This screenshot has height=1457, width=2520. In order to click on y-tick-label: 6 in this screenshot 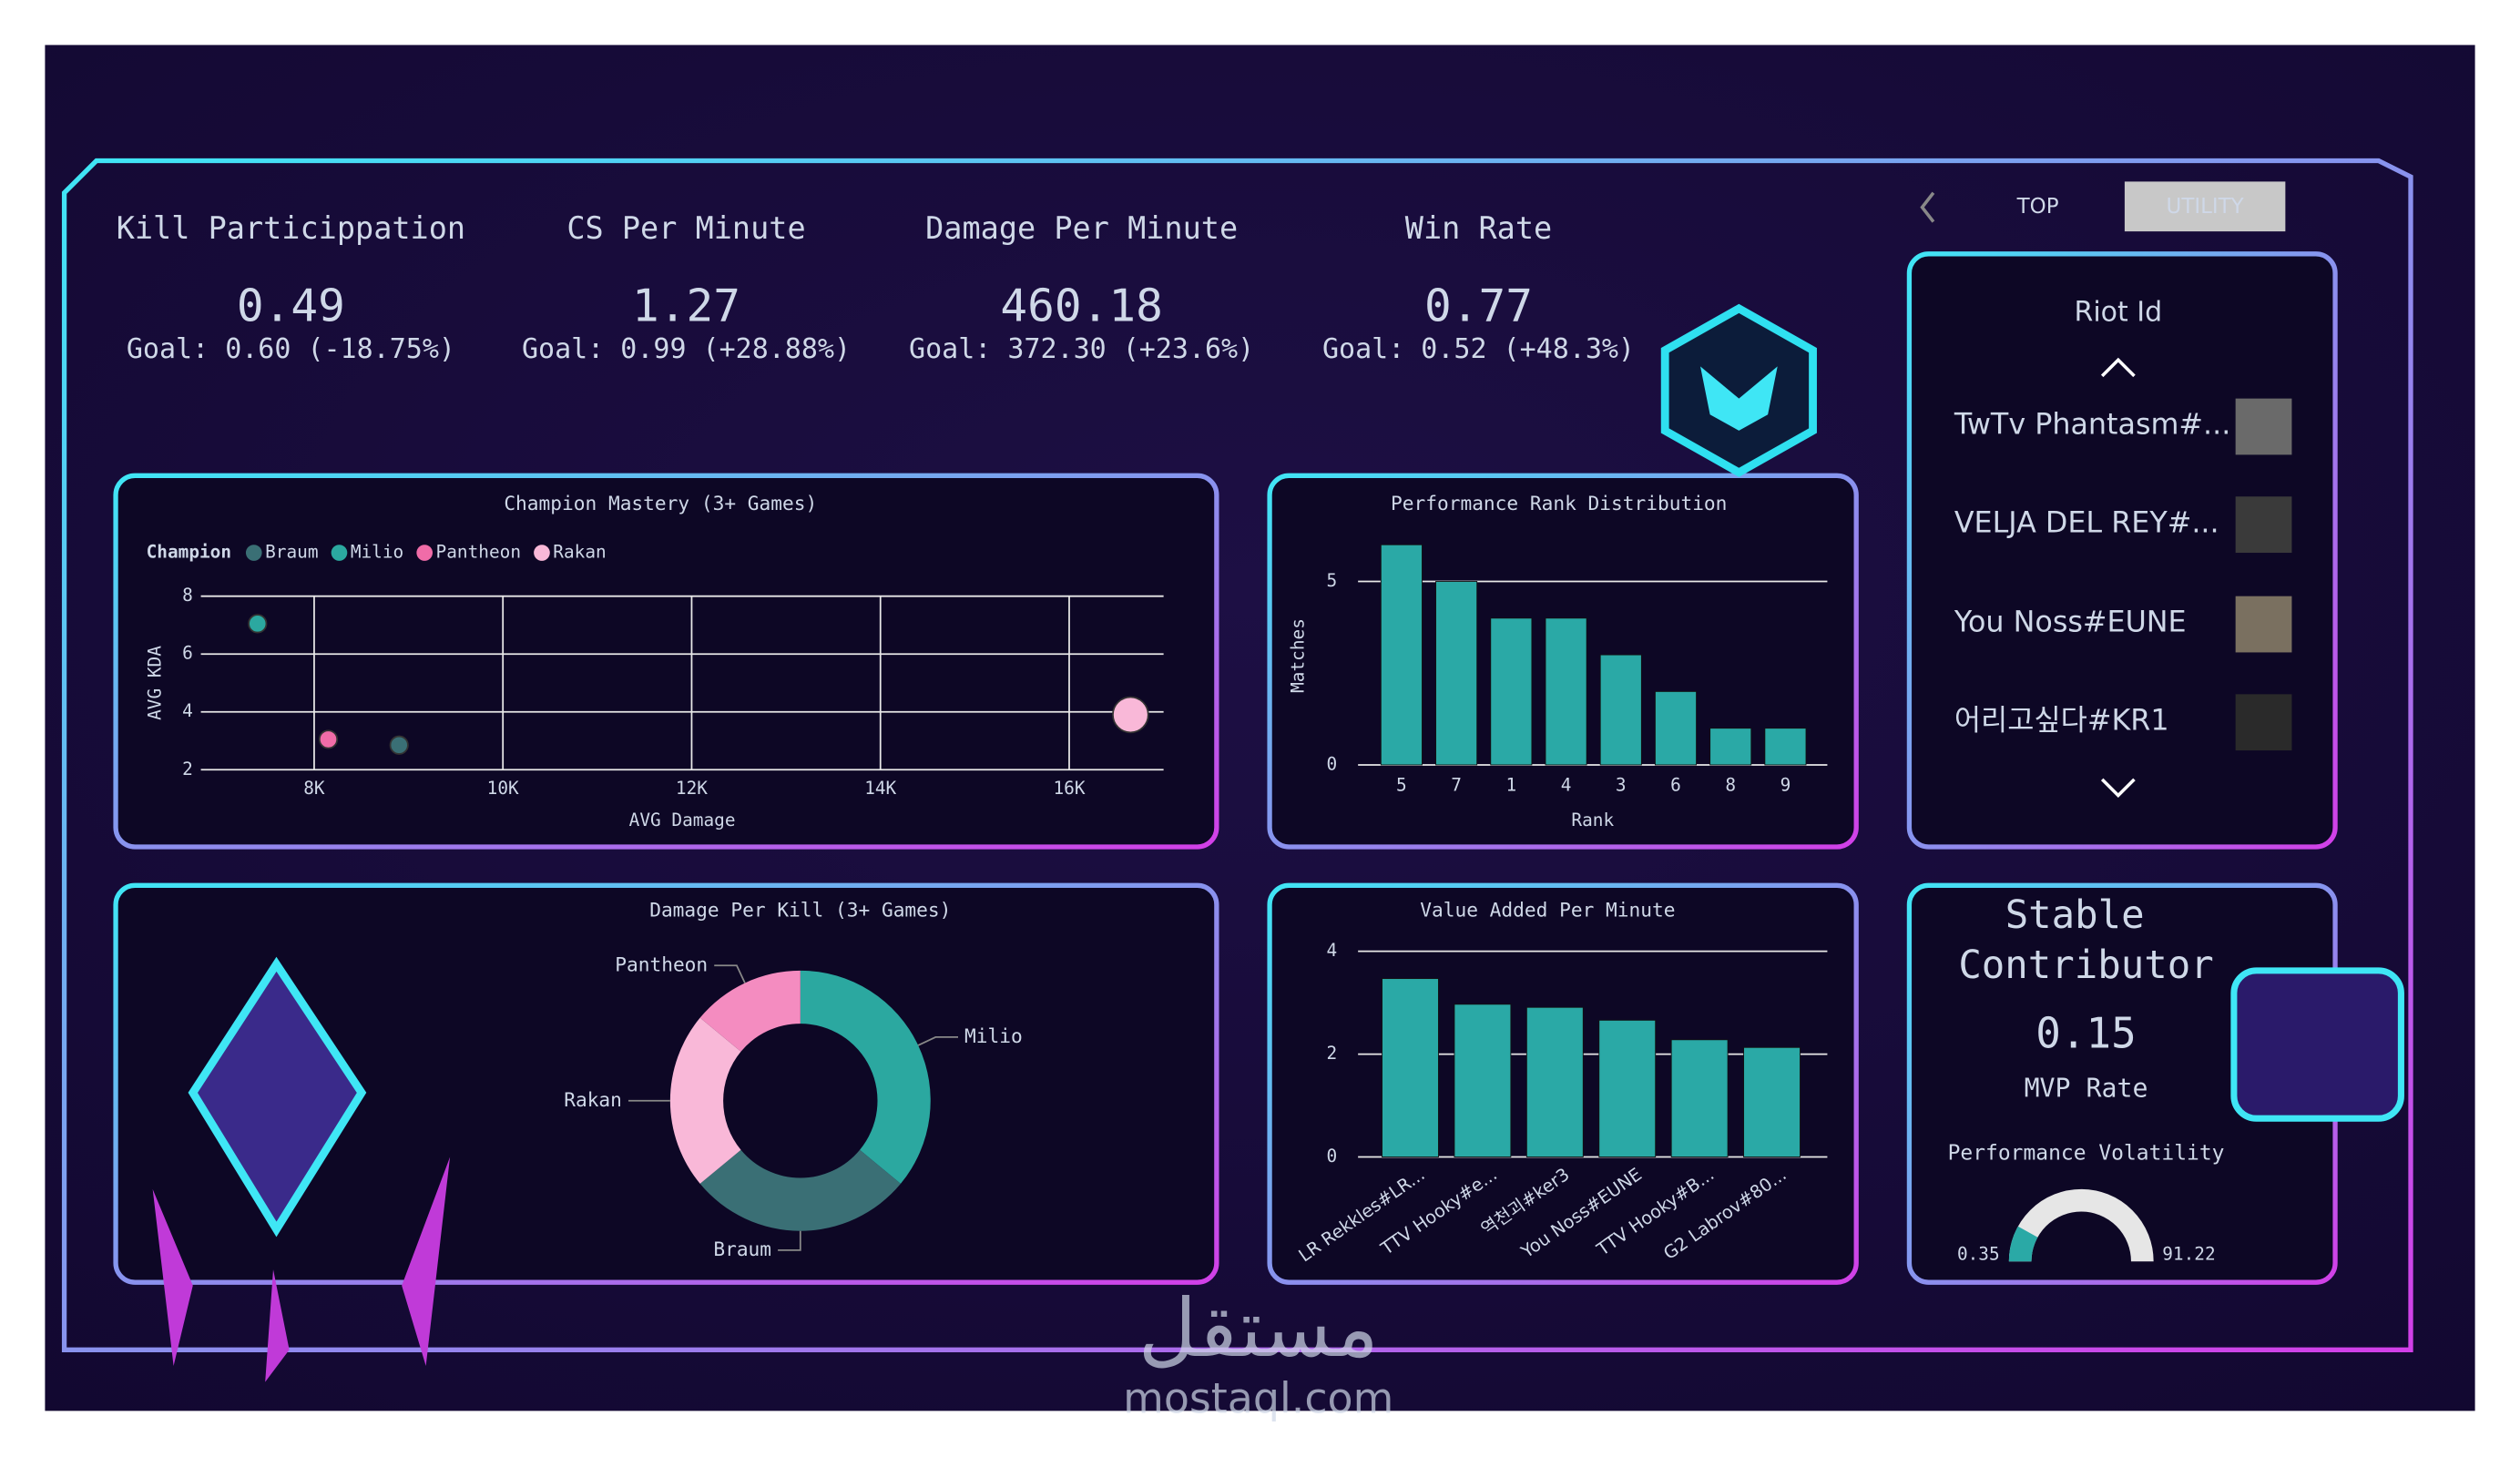, I will do `click(187, 653)`.